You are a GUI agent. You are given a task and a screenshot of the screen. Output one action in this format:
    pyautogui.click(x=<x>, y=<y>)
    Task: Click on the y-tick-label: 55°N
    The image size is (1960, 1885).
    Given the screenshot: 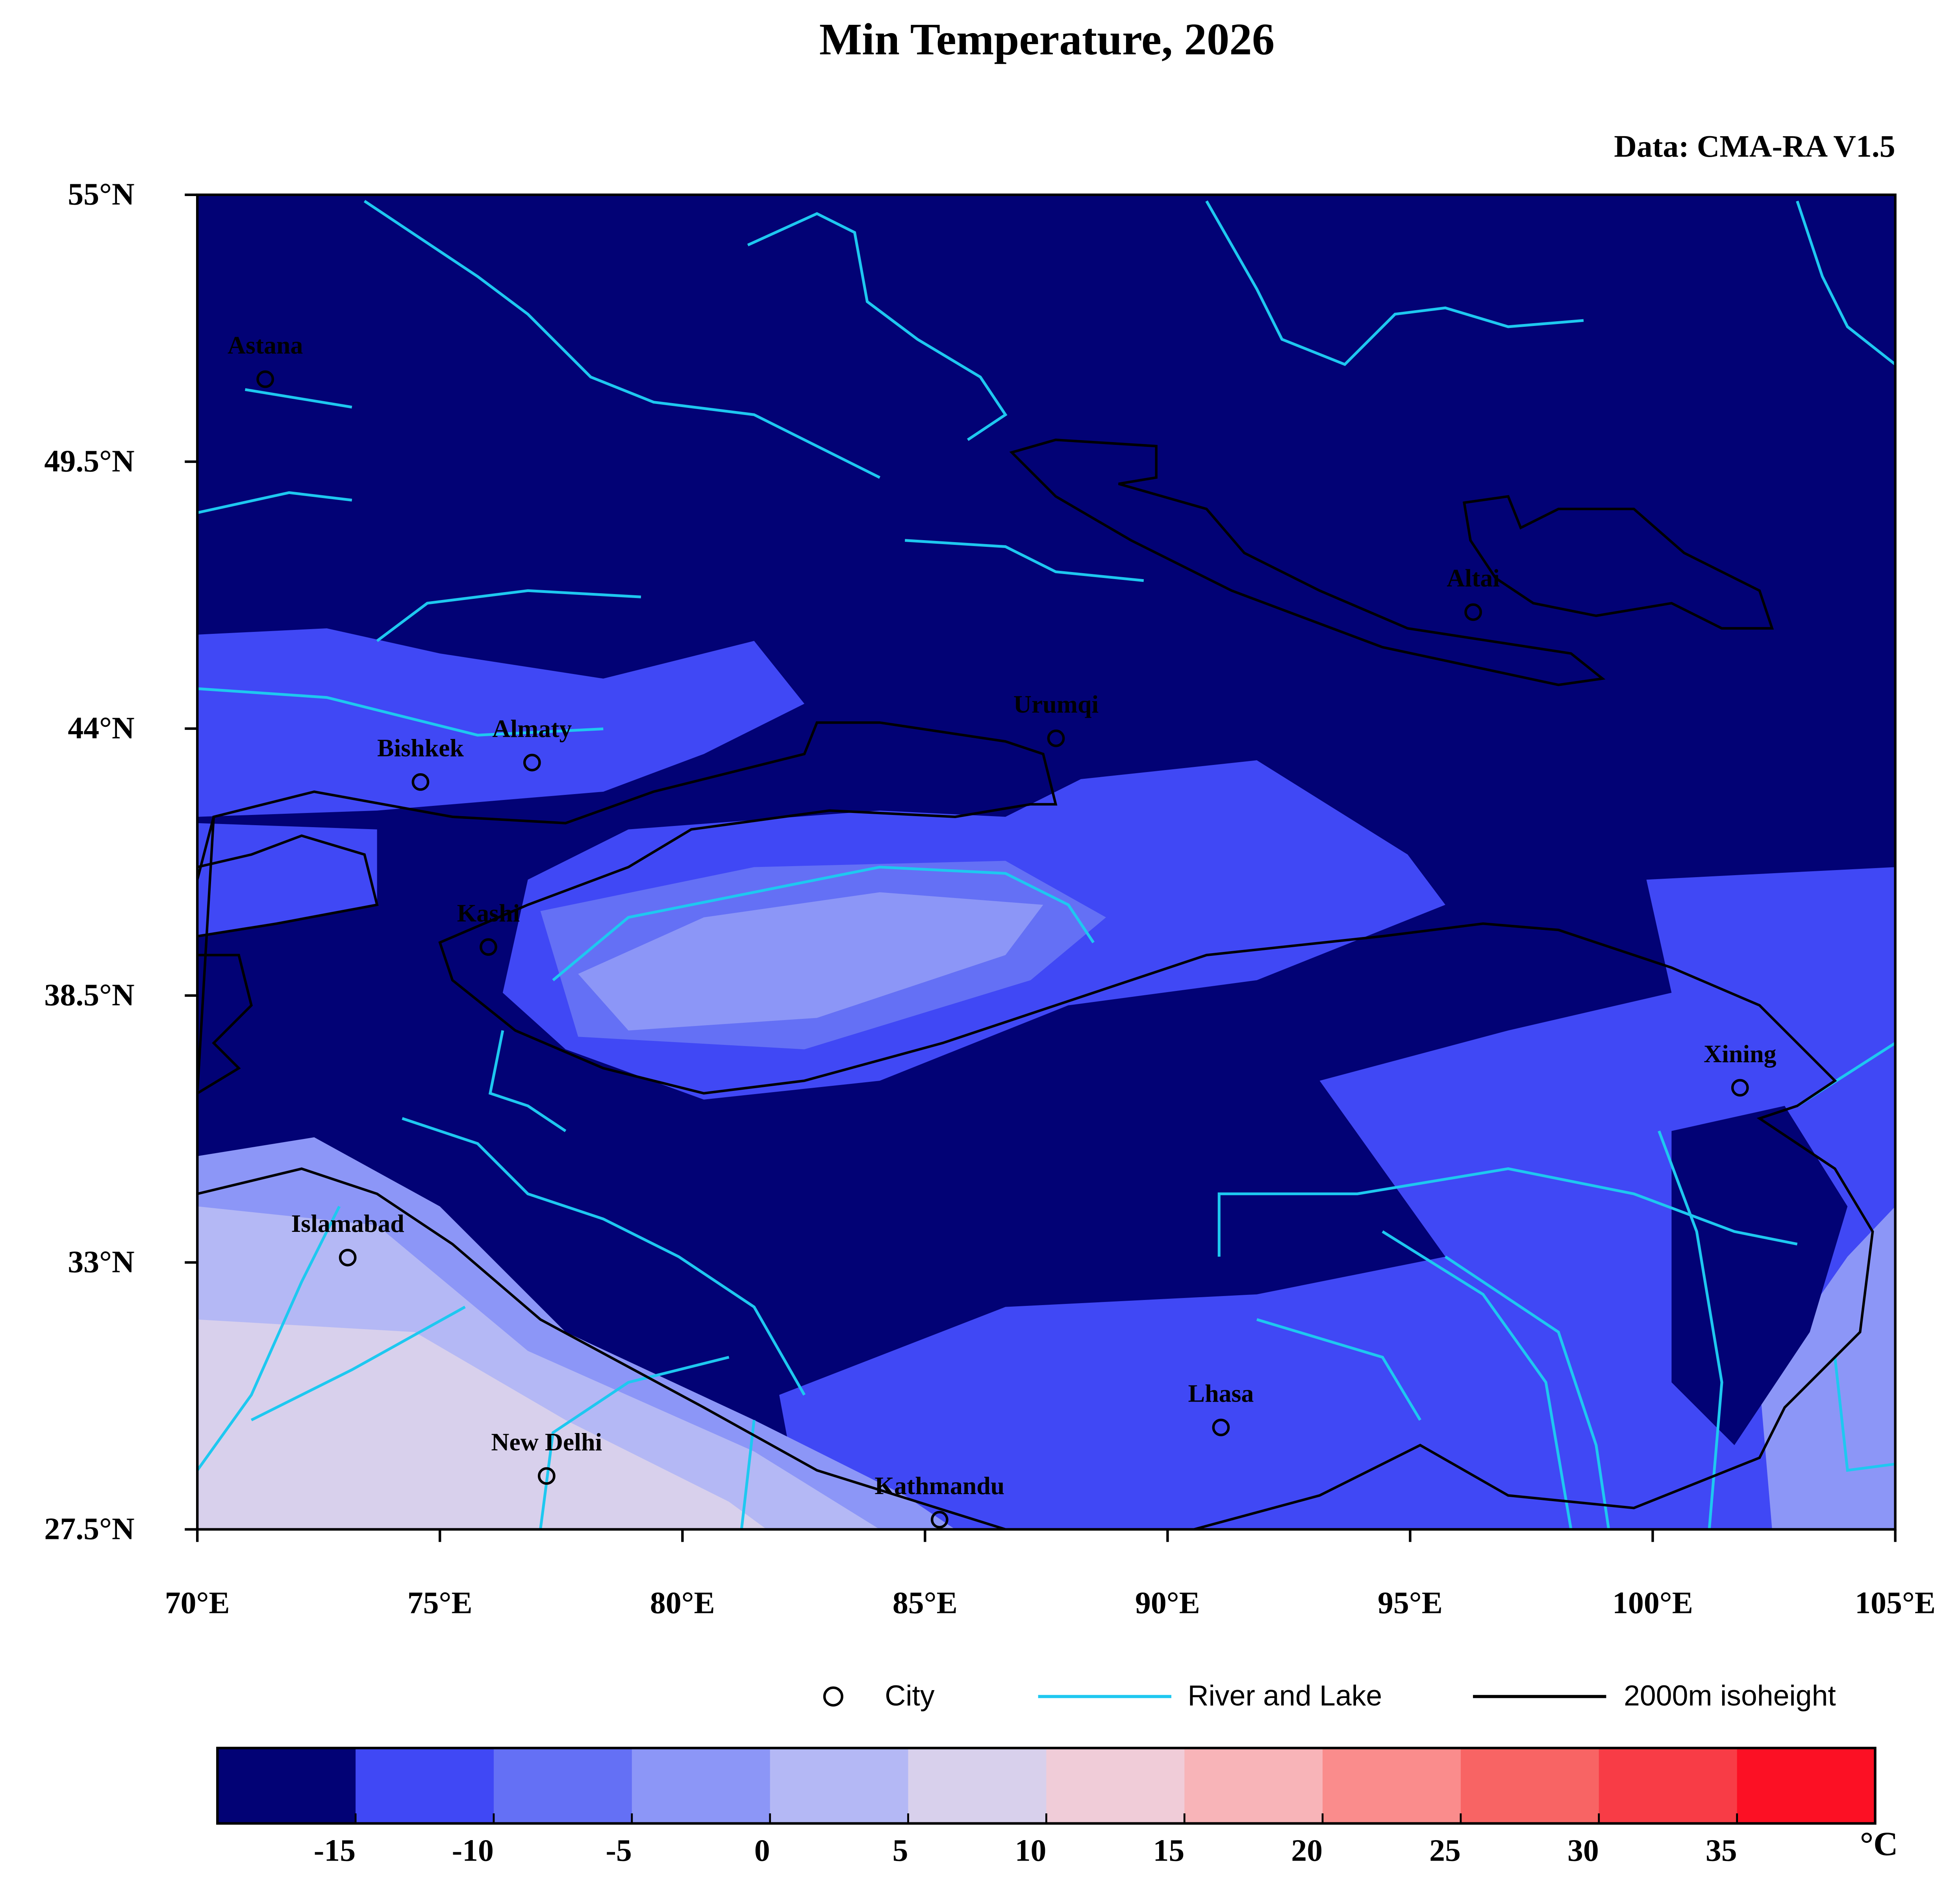 What is the action you would take?
    pyautogui.click(x=101, y=194)
    